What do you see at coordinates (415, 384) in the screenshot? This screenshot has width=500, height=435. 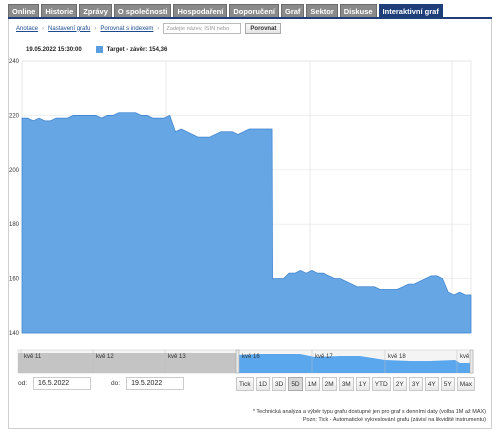 I see `range-button-3y: 3Y` at bounding box center [415, 384].